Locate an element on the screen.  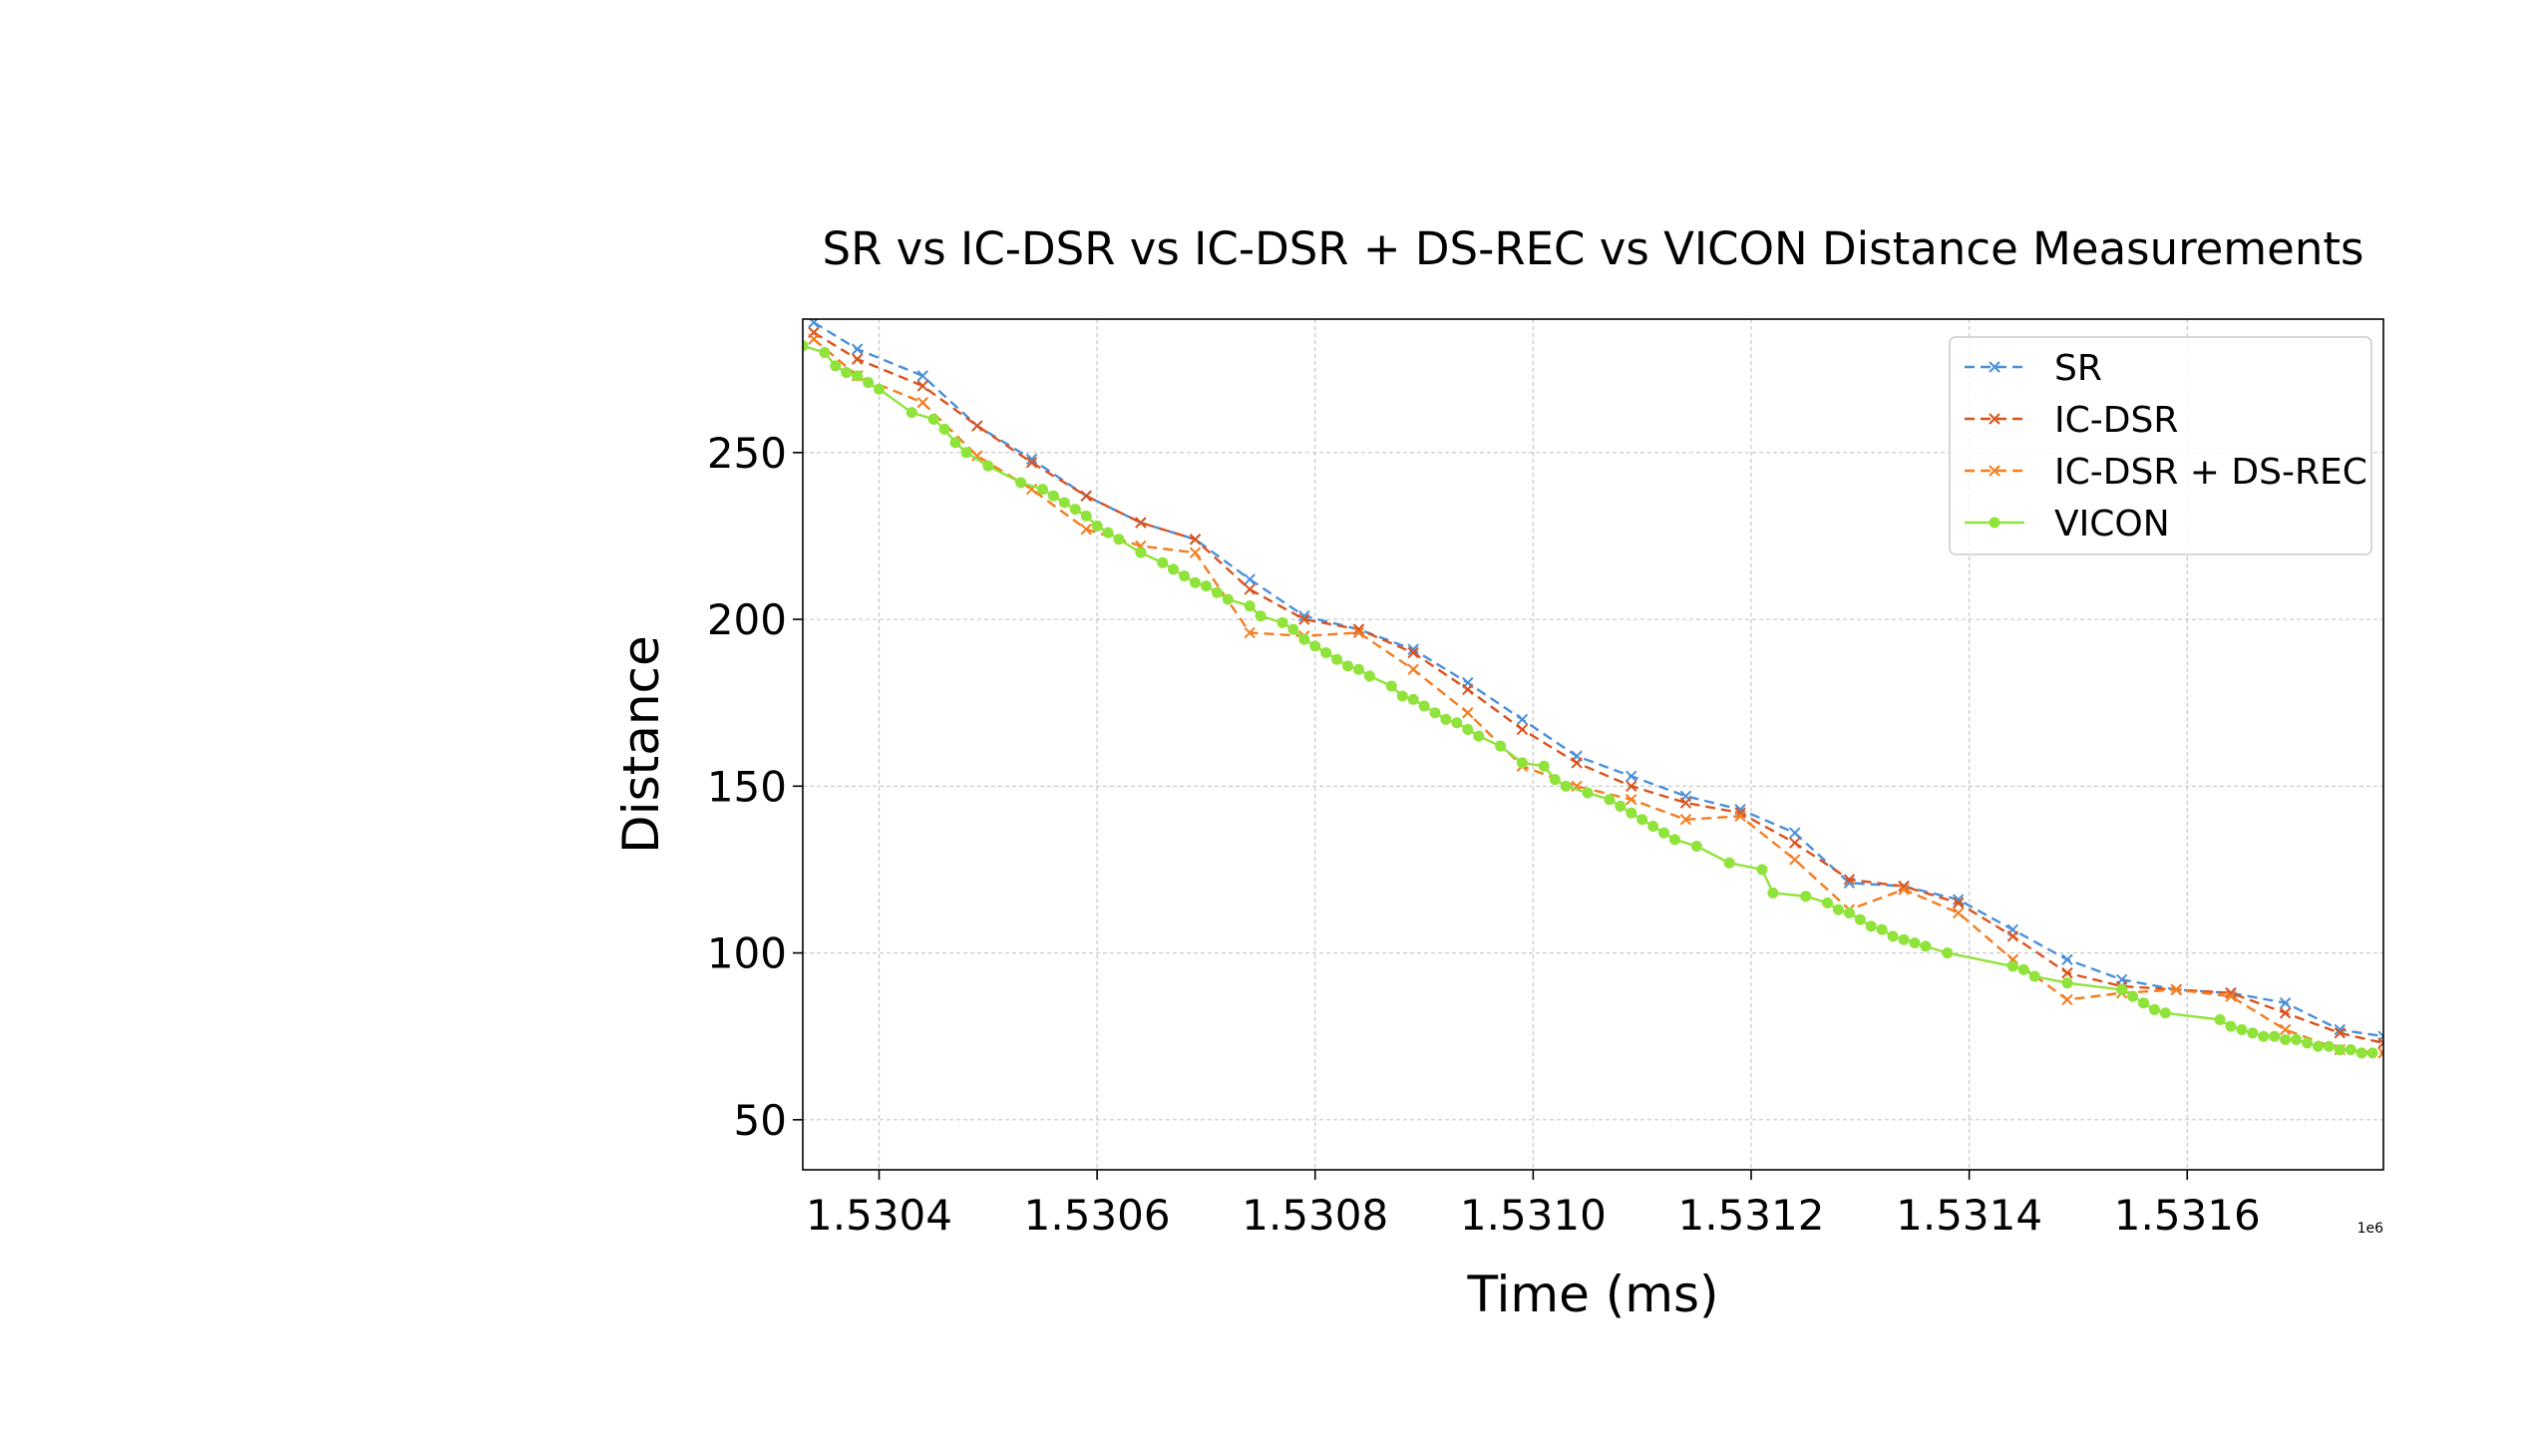
legend-item-ic-dsr: IC-DSR is located at coordinates (2071, 420).